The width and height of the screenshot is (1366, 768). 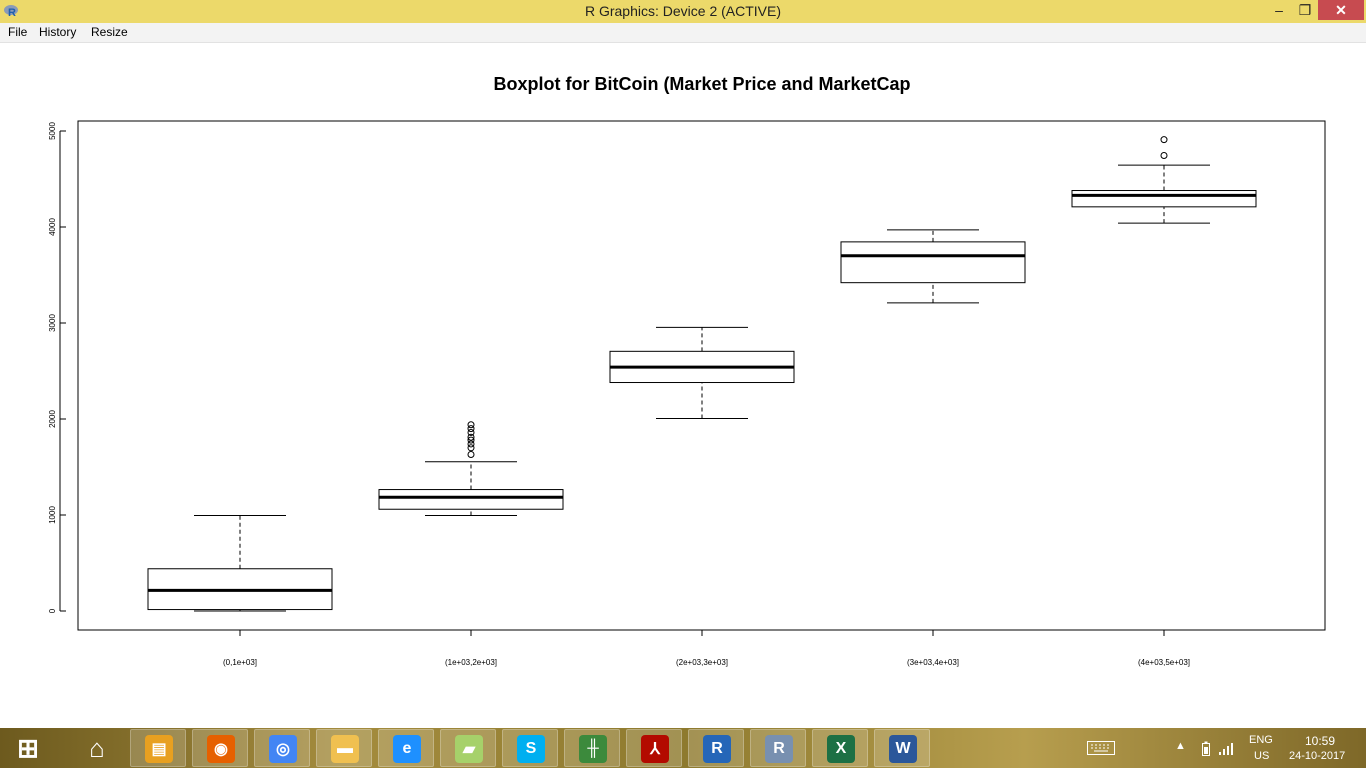 I want to click on close-button: ✕, so click(x=1341, y=10).